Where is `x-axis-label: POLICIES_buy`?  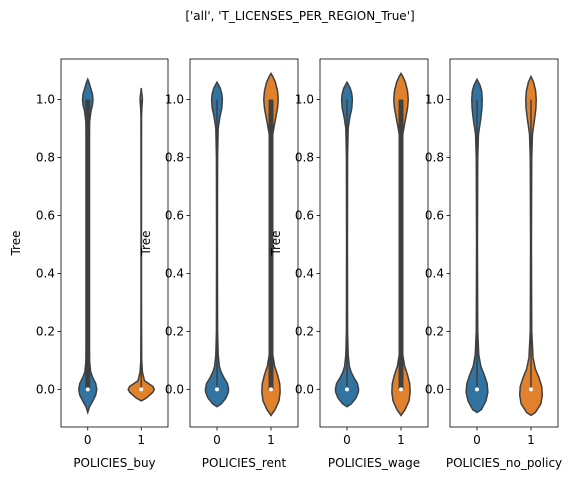 x-axis-label: POLICIES_buy is located at coordinates (114, 463).